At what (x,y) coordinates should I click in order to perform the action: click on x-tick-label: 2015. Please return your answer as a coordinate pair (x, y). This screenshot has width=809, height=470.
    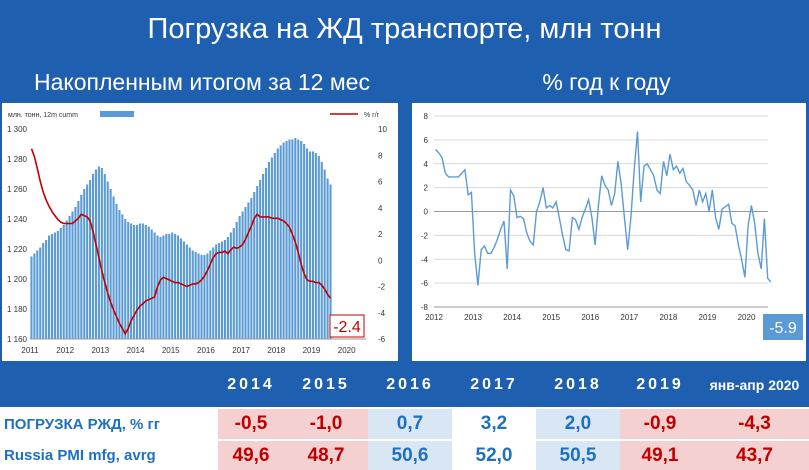
    Looking at the image, I should click on (171, 350).